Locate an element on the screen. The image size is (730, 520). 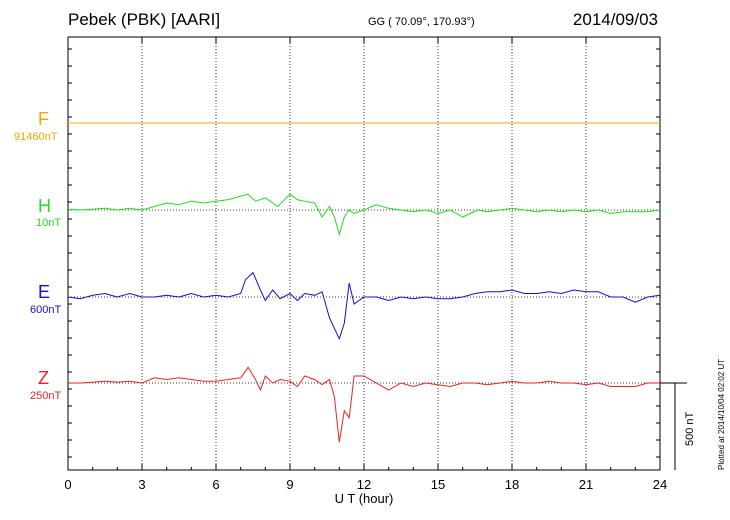
x-tick-label-21: 21 is located at coordinates (586, 484).